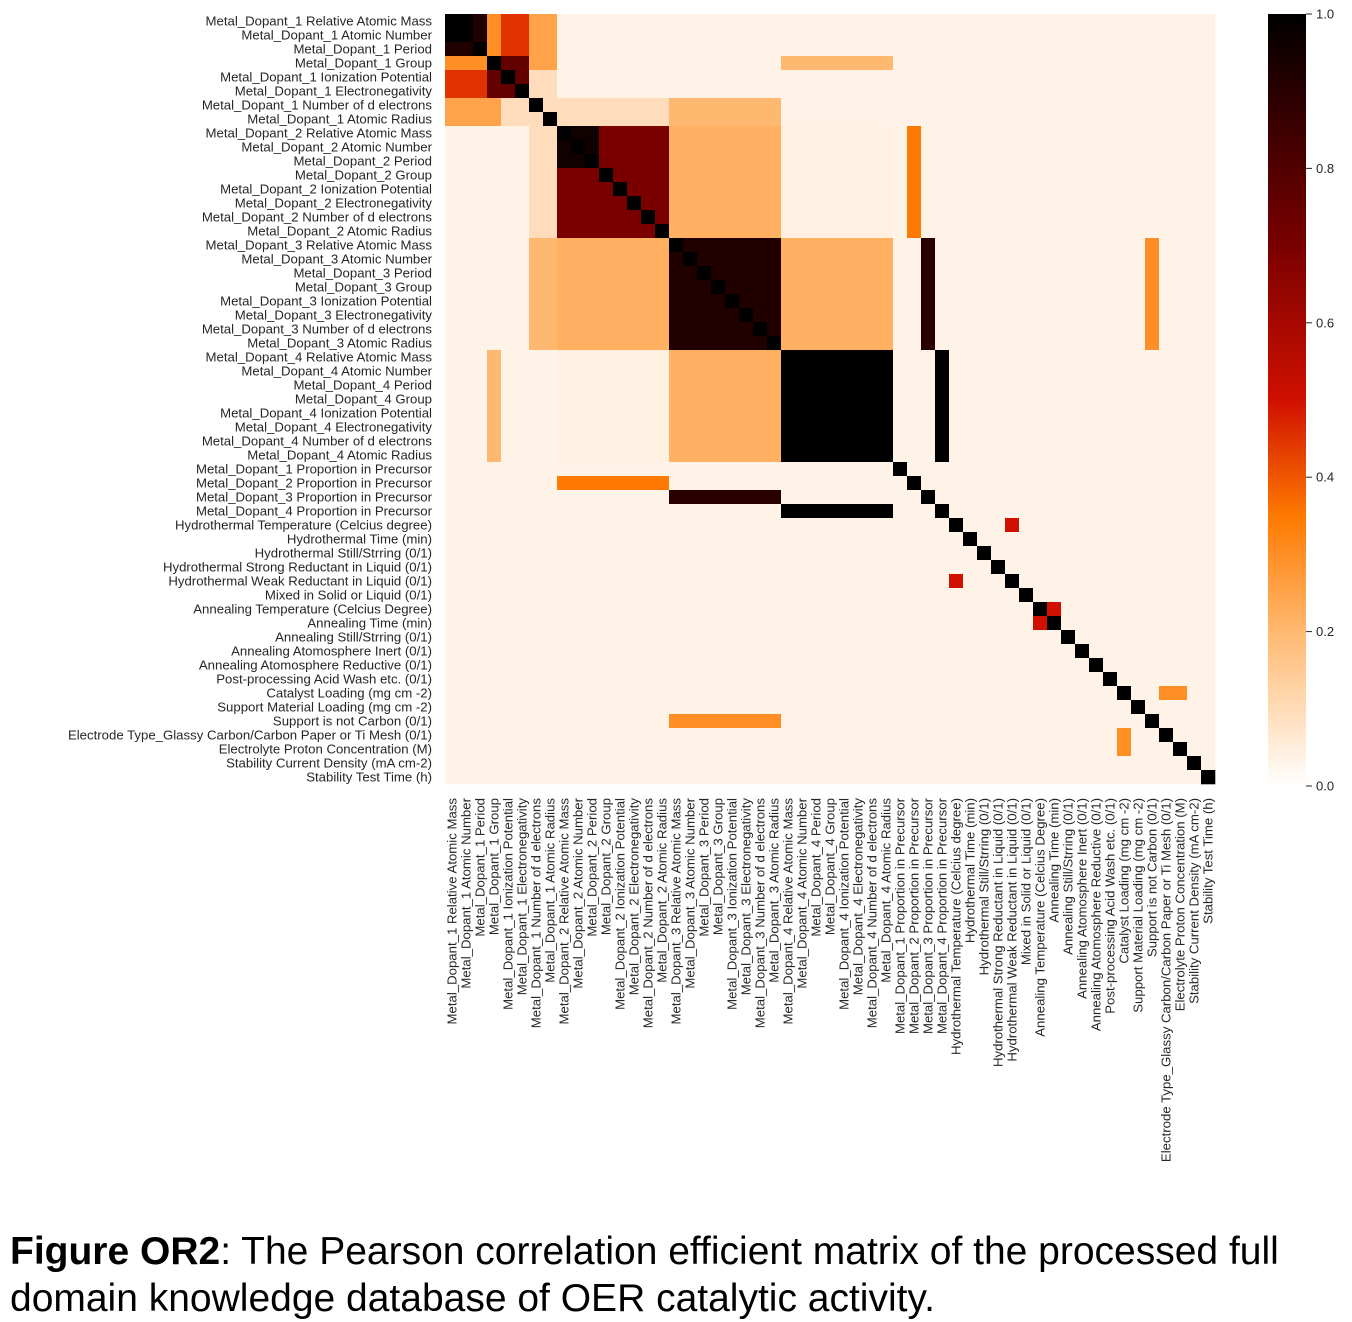 The image size is (1352, 1322). Describe the element at coordinates (326, 301) in the screenshot. I see `y-tick-label: Metal_Dopant_3 Ionization Potential` at that location.